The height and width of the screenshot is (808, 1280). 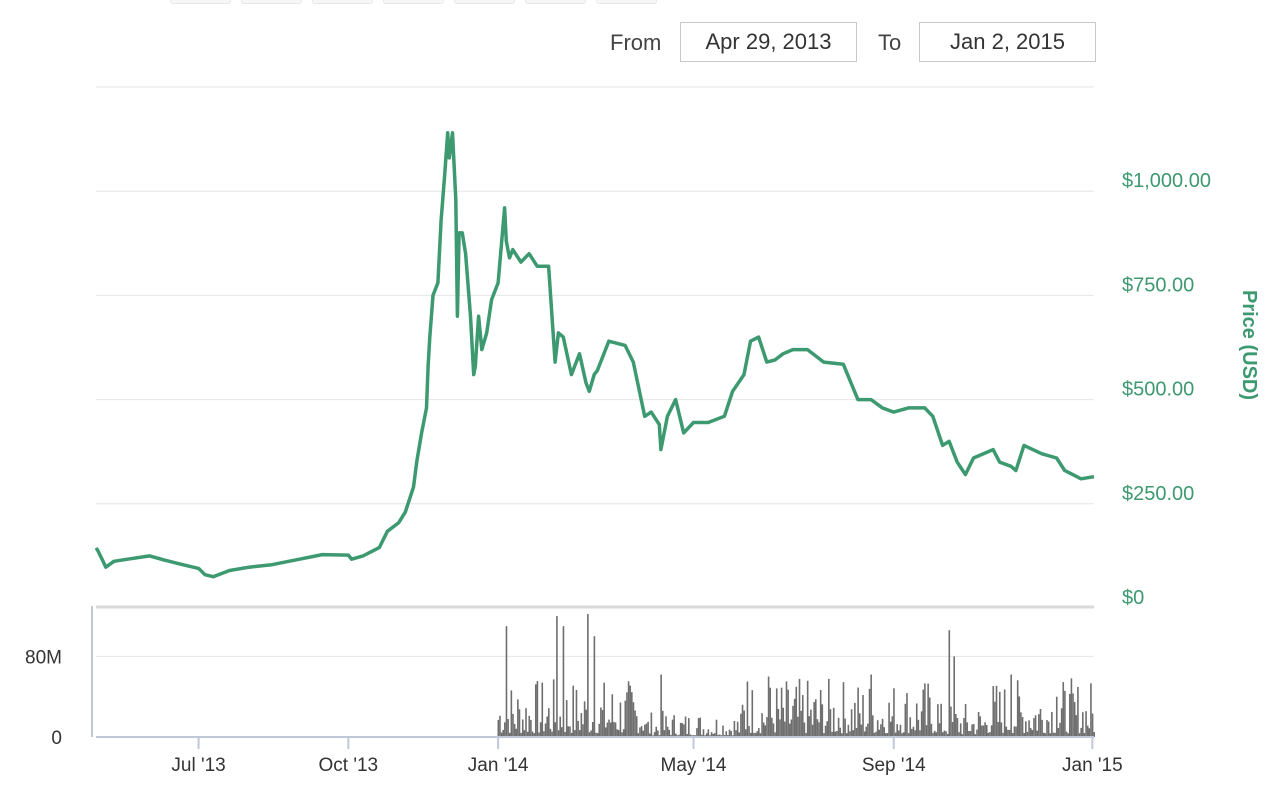 I want to click on price-tick-label: $500.00, so click(x=1158, y=390).